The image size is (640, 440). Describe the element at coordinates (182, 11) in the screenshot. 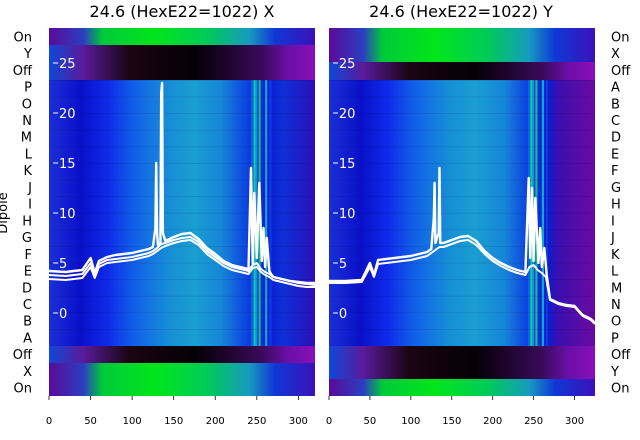

I see `left-panel-title: 24.6 (HexE22=1022) X` at that location.